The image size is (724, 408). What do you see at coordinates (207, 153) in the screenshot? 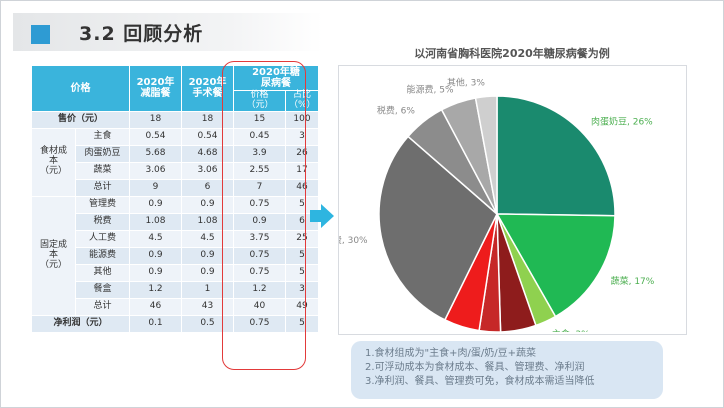
I see `table-cell: 4.68` at bounding box center [207, 153].